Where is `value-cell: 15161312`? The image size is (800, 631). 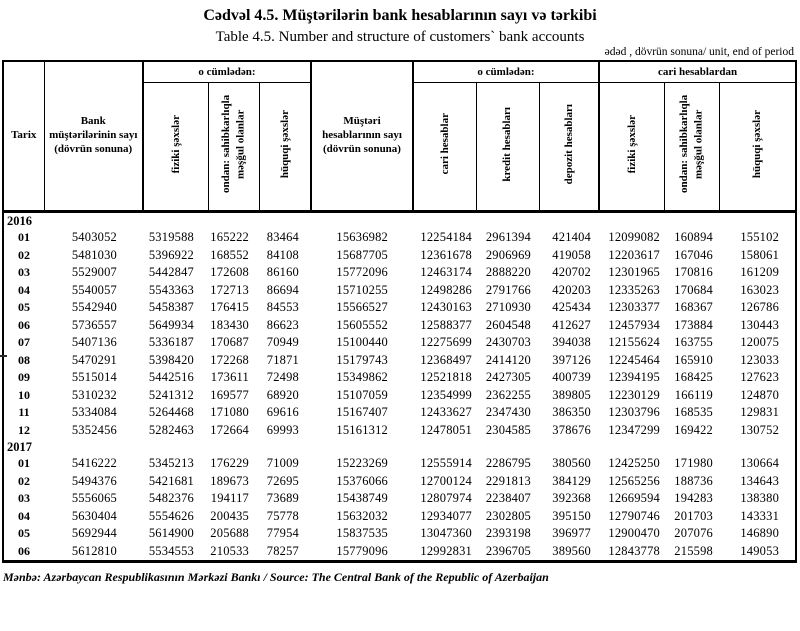 value-cell: 15161312 is located at coordinates (362, 429).